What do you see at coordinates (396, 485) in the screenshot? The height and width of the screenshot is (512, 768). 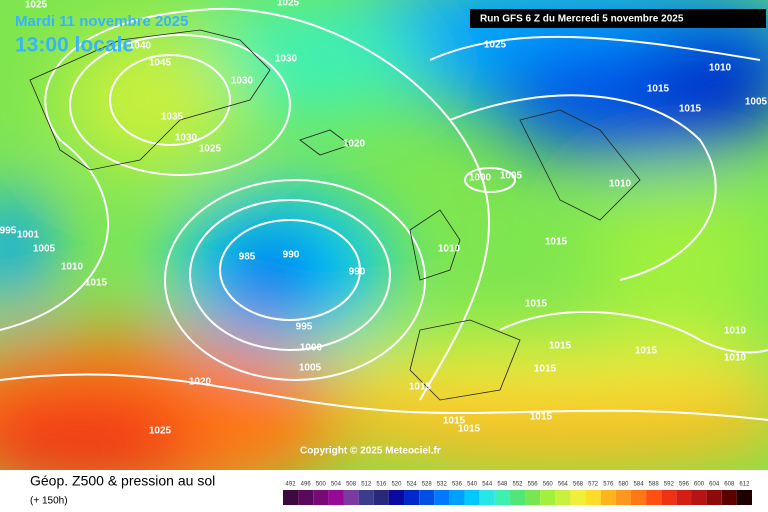 I see `colorbar-label: 520` at bounding box center [396, 485].